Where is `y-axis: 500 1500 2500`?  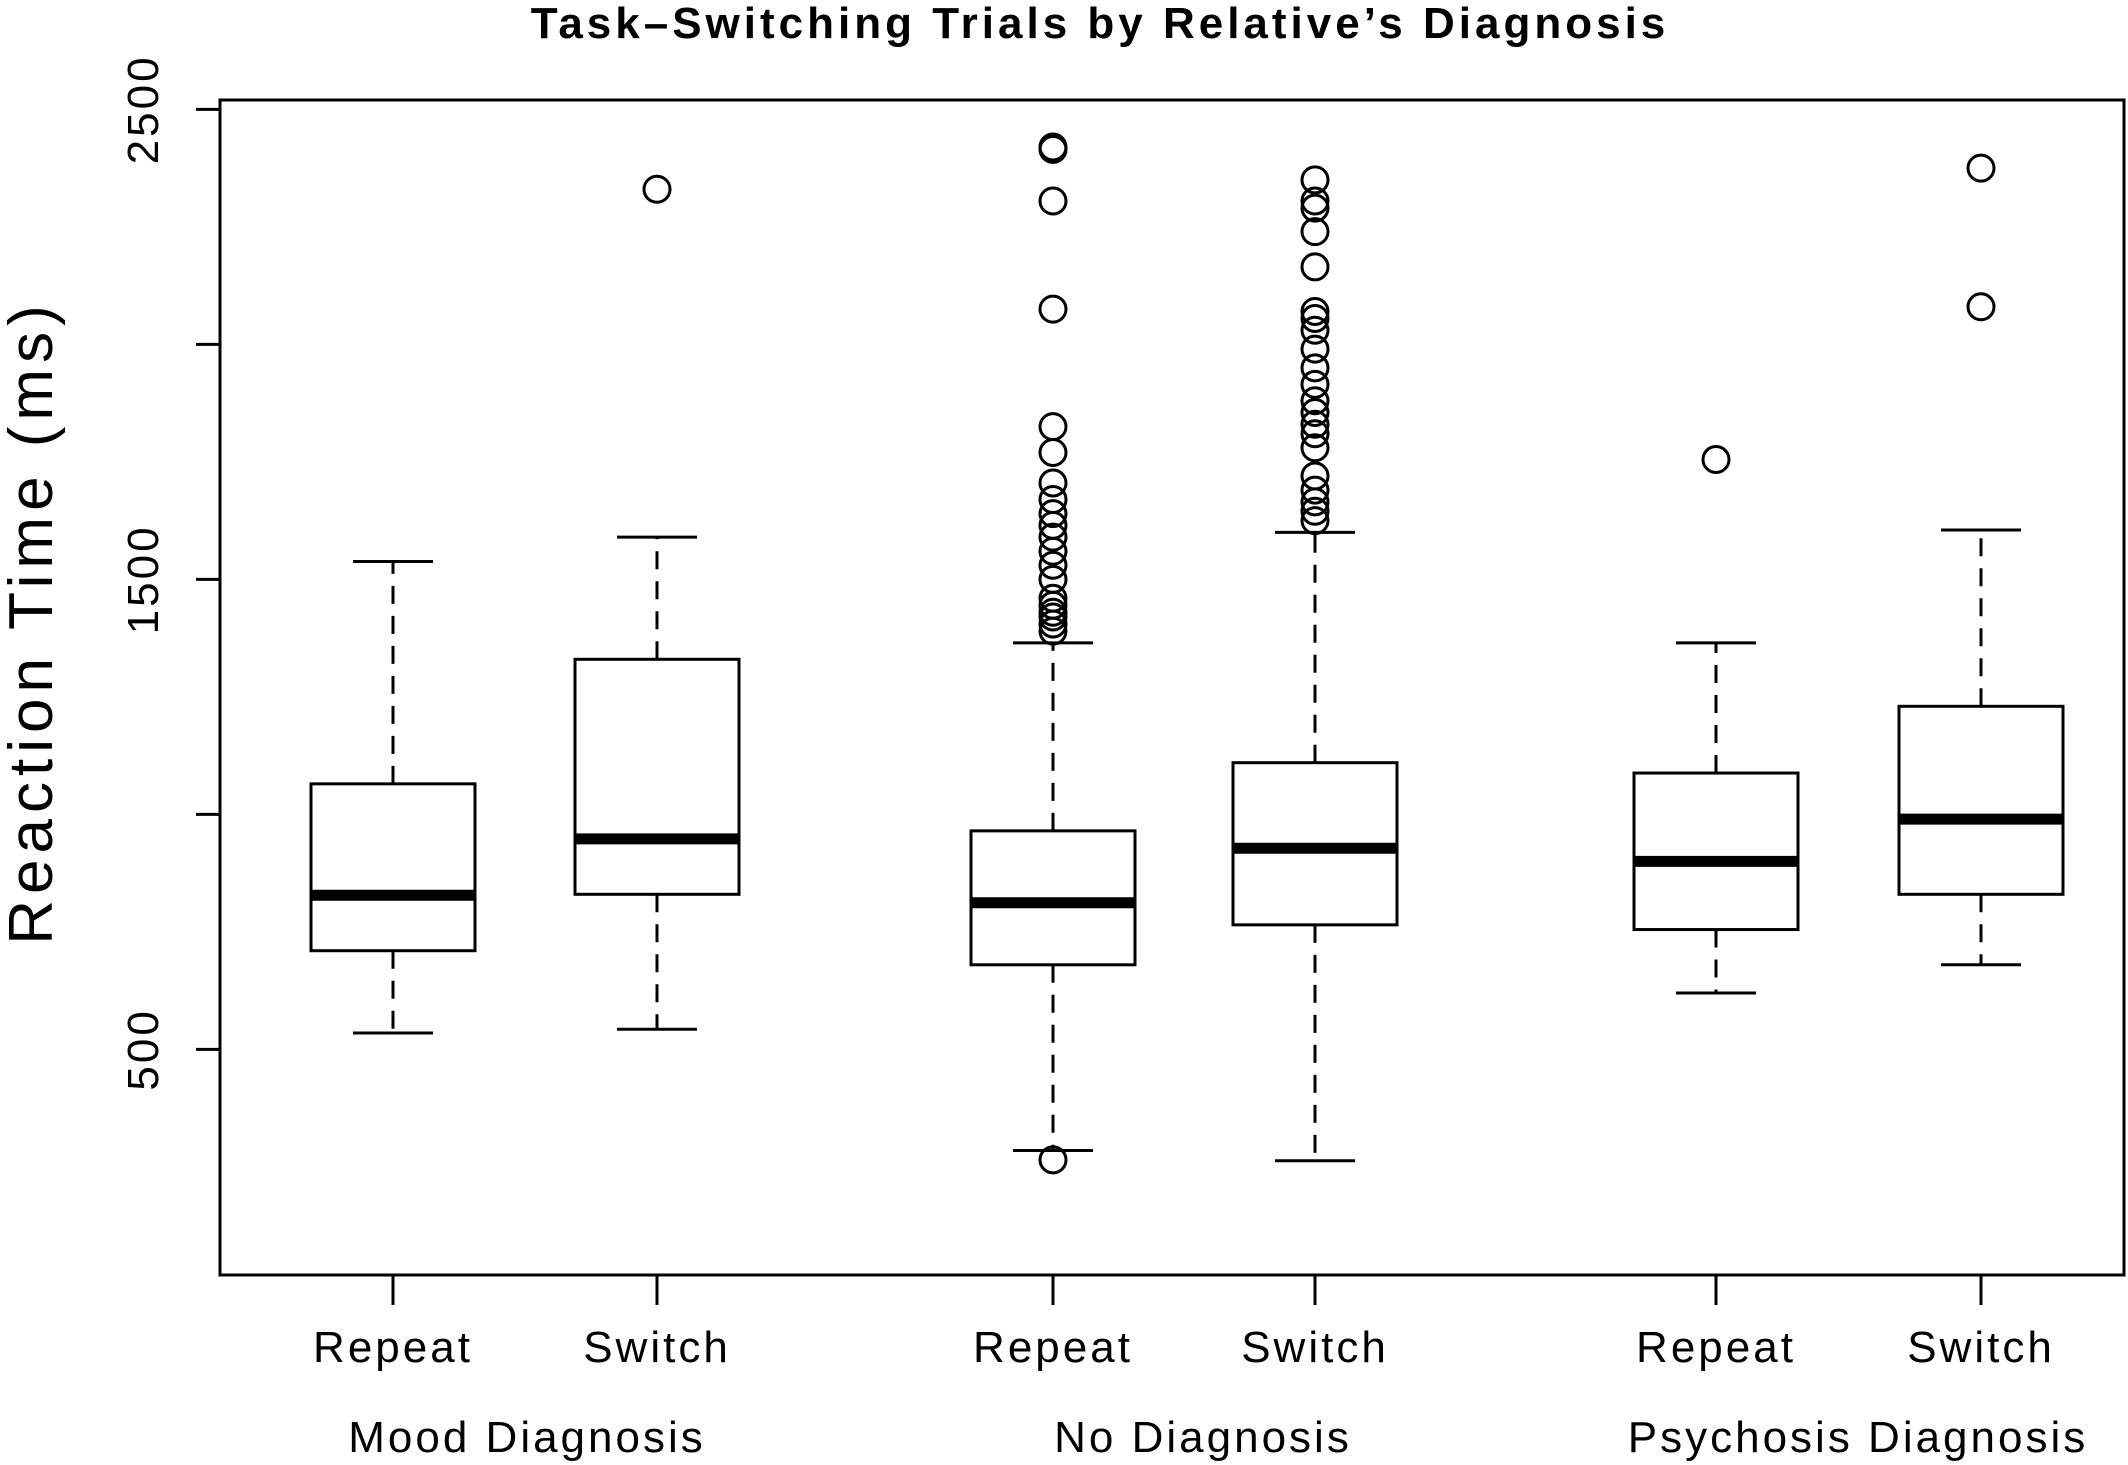 y-axis: 500 1500 2500 is located at coordinates (169, 572).